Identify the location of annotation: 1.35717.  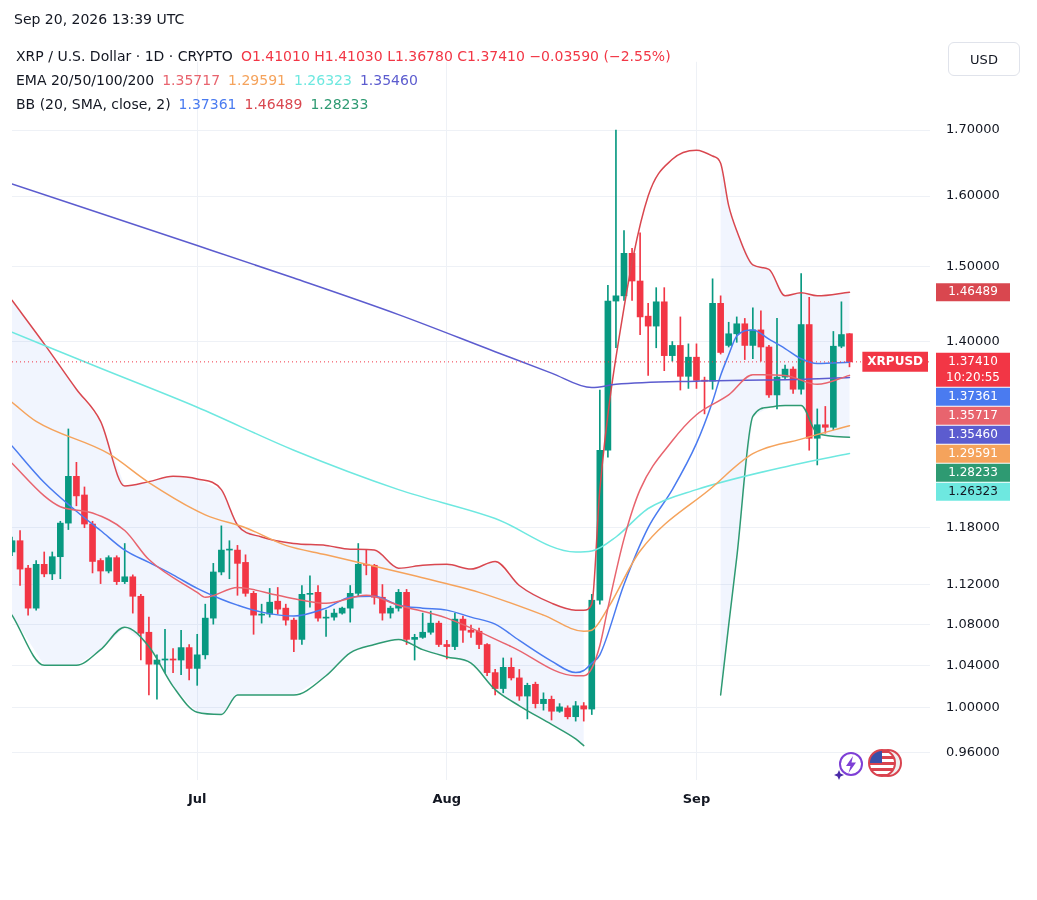
(191, 80).